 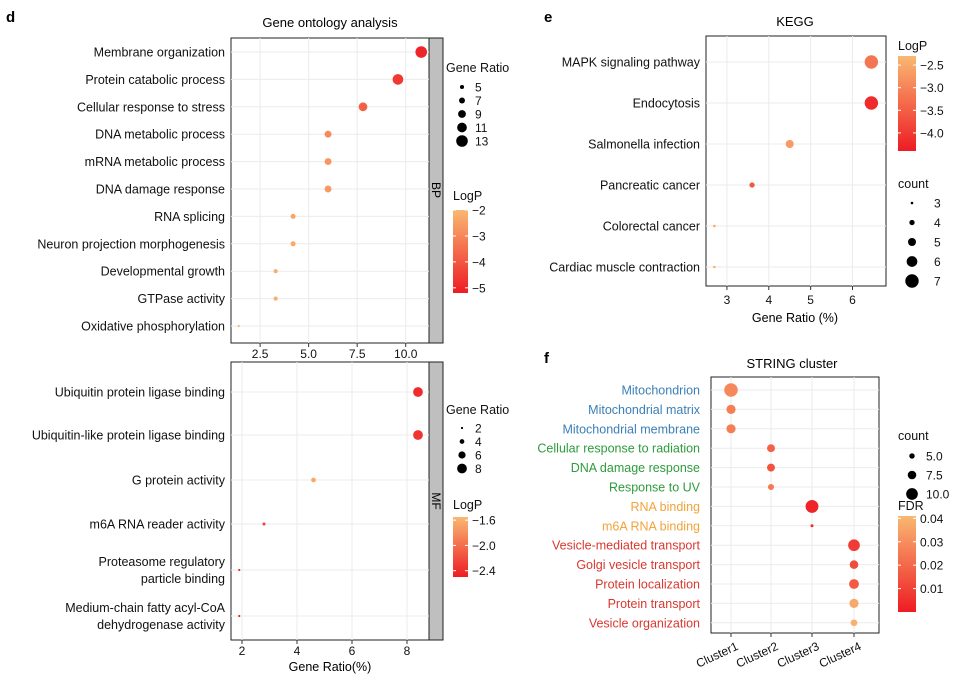 What do you see at coordinates (460, 251) in the screenshot?
I see `bp-colorbar` at bounding box center [460, 251].